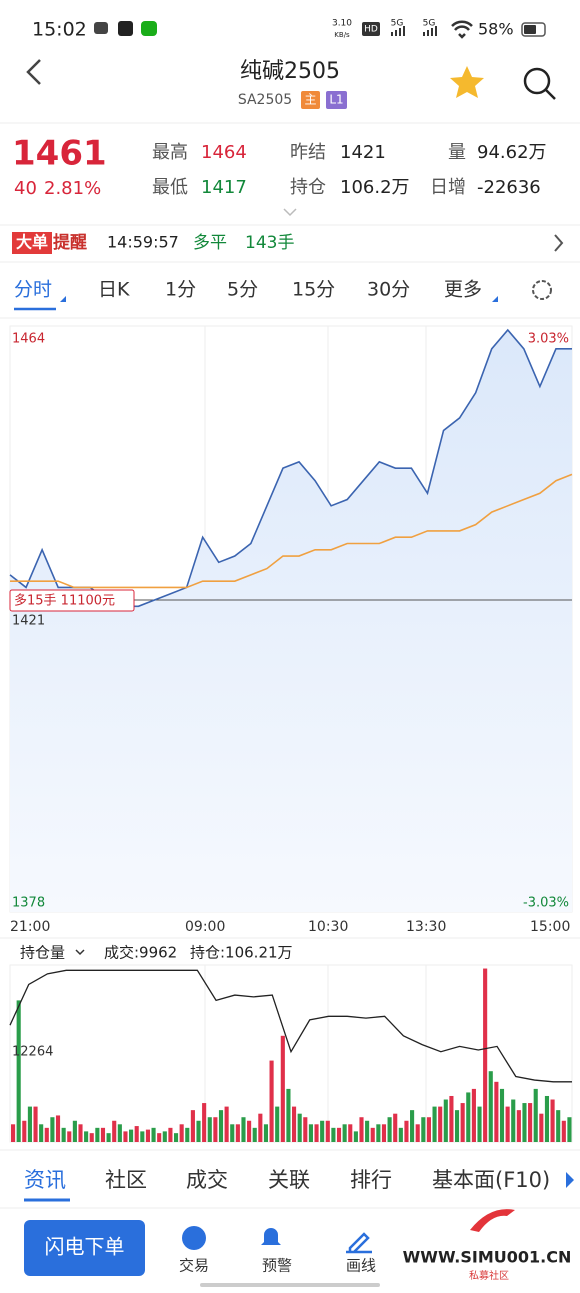  What do you see at coordinates (371, 30) in the screenshot?
I see `hd-text: HD` at bounding box center [371, 30].